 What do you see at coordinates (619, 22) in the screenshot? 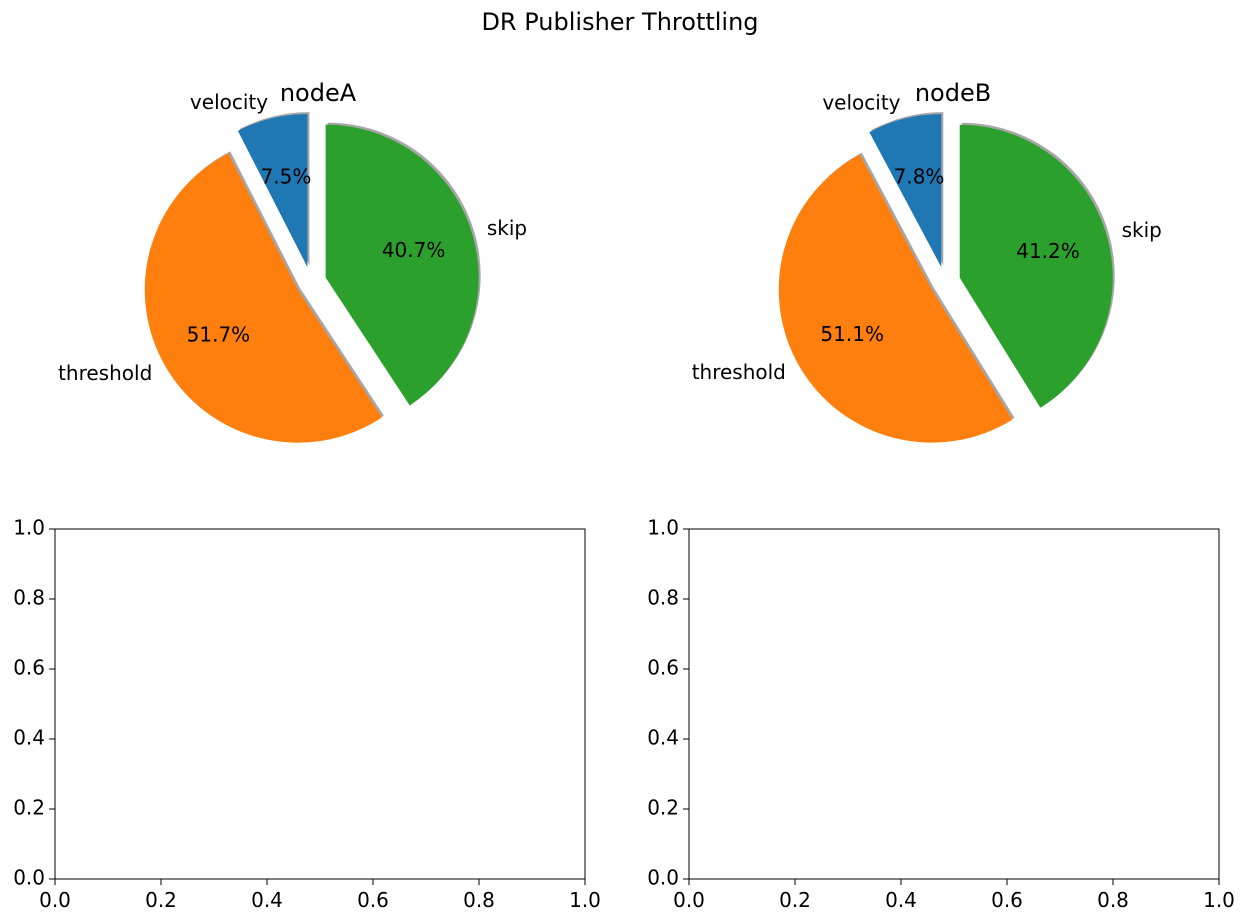
I see `figure-title: DR Publisher Throttling` at bounding box center [619, 22].